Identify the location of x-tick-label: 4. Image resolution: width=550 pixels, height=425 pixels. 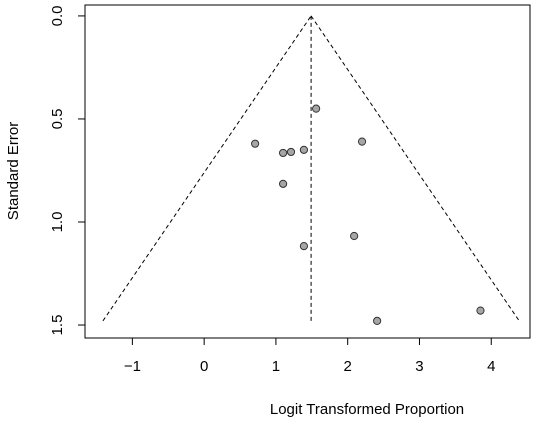
(491, 366).